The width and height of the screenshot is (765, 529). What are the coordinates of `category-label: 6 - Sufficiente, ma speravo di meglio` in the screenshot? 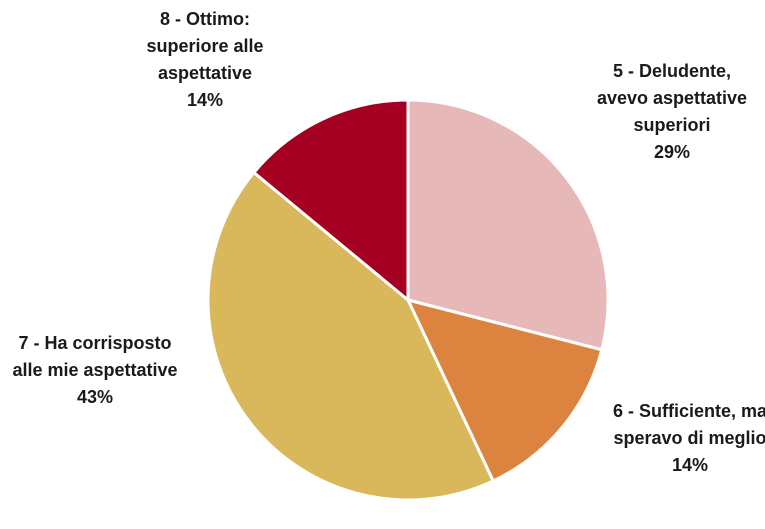 It's located at (688, 424).